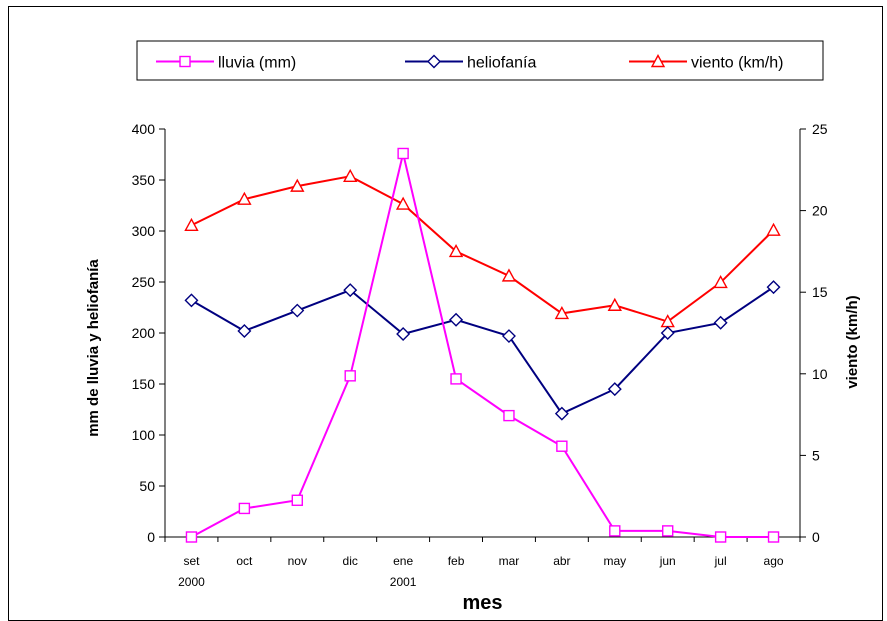 This screenshot has height=621, width=887. Describe the element at coordinates (482, 603) in the screenshot. I see `x-axis-title: mes` at that location.